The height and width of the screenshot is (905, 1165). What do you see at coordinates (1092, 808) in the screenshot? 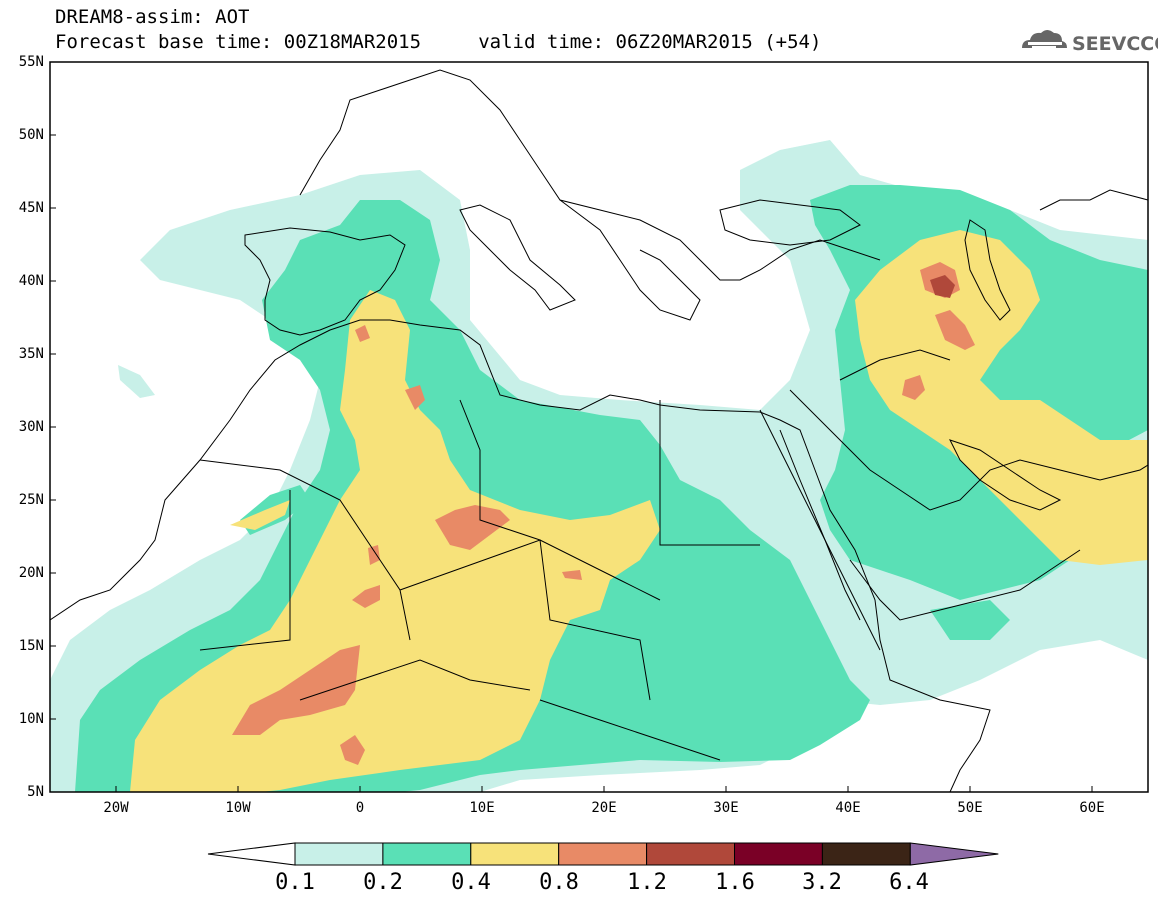
I see `lon-label: 60E` at bounding box center [1092, 808].